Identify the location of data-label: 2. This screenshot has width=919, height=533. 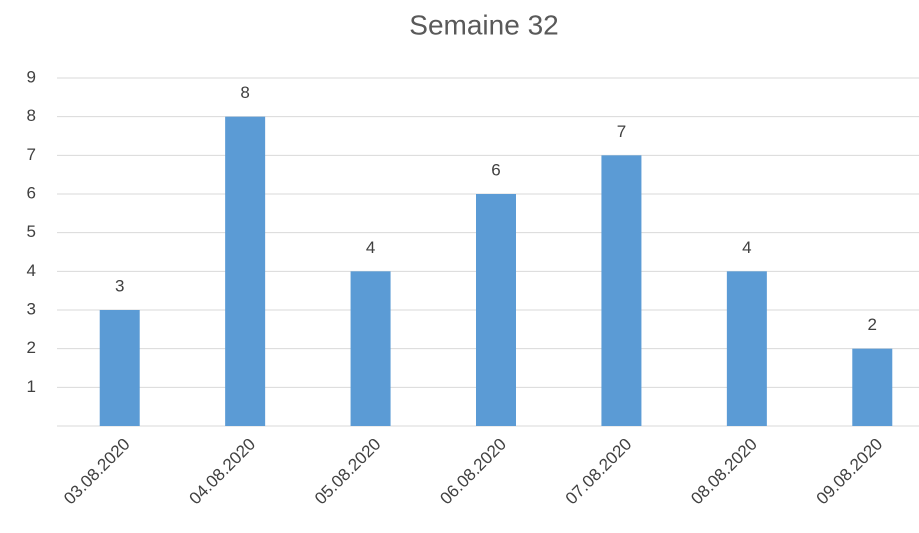
(872, 324).